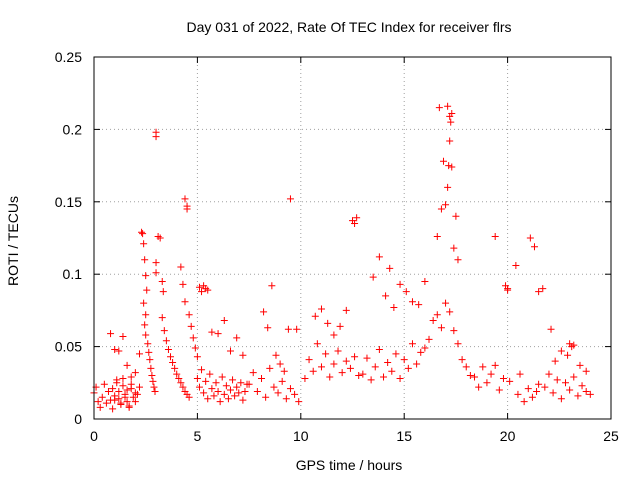 The image size is (640, 480). I want to click on y-tick-label: 0, so click(78, 419).